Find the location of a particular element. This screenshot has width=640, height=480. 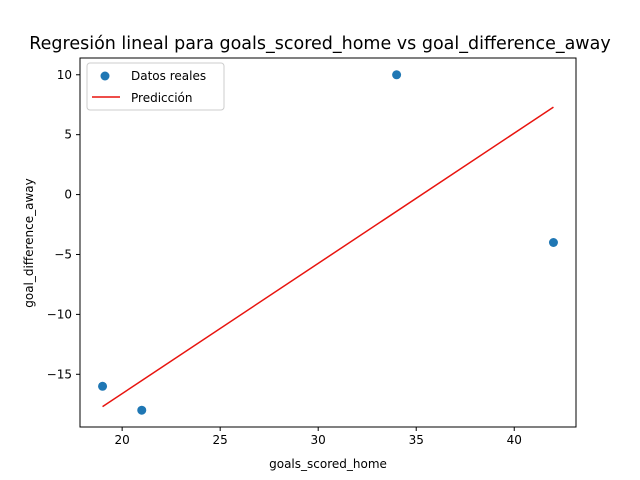

y-tick-label: 10 is located at coordinates (64, 75).